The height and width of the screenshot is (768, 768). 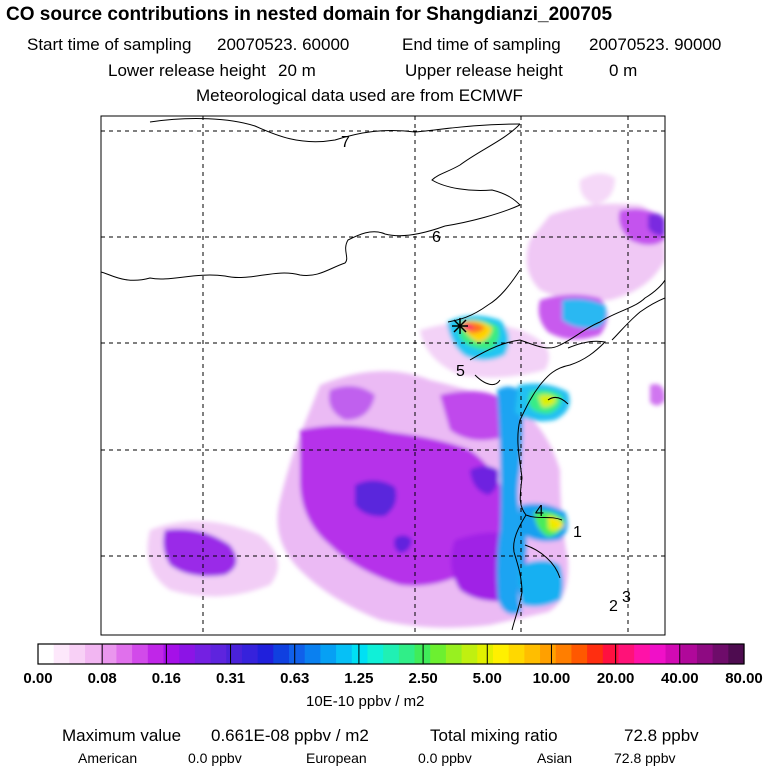 What do you see at coordinates (230, 678) in the screenshot?
I see `colorbar-tick-label: 0.31` at bounding box center [230, 678].